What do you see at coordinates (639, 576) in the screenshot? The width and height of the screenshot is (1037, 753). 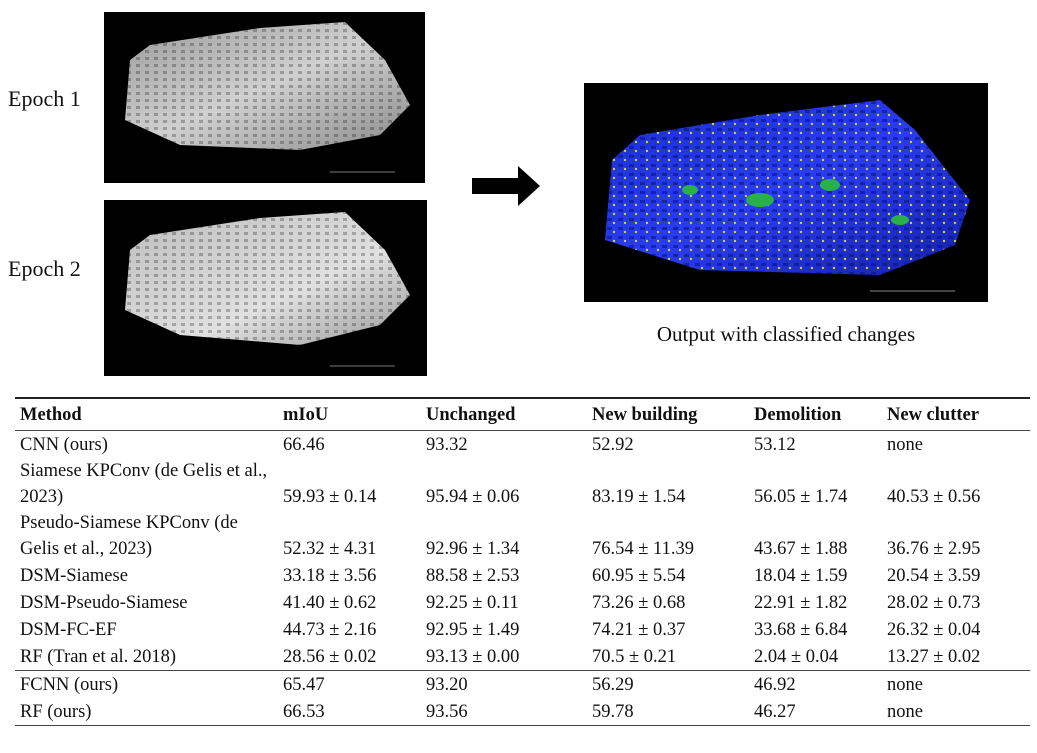 I see `value-cell: 60.95 ± 5.54` at bounding box center [639, 576].